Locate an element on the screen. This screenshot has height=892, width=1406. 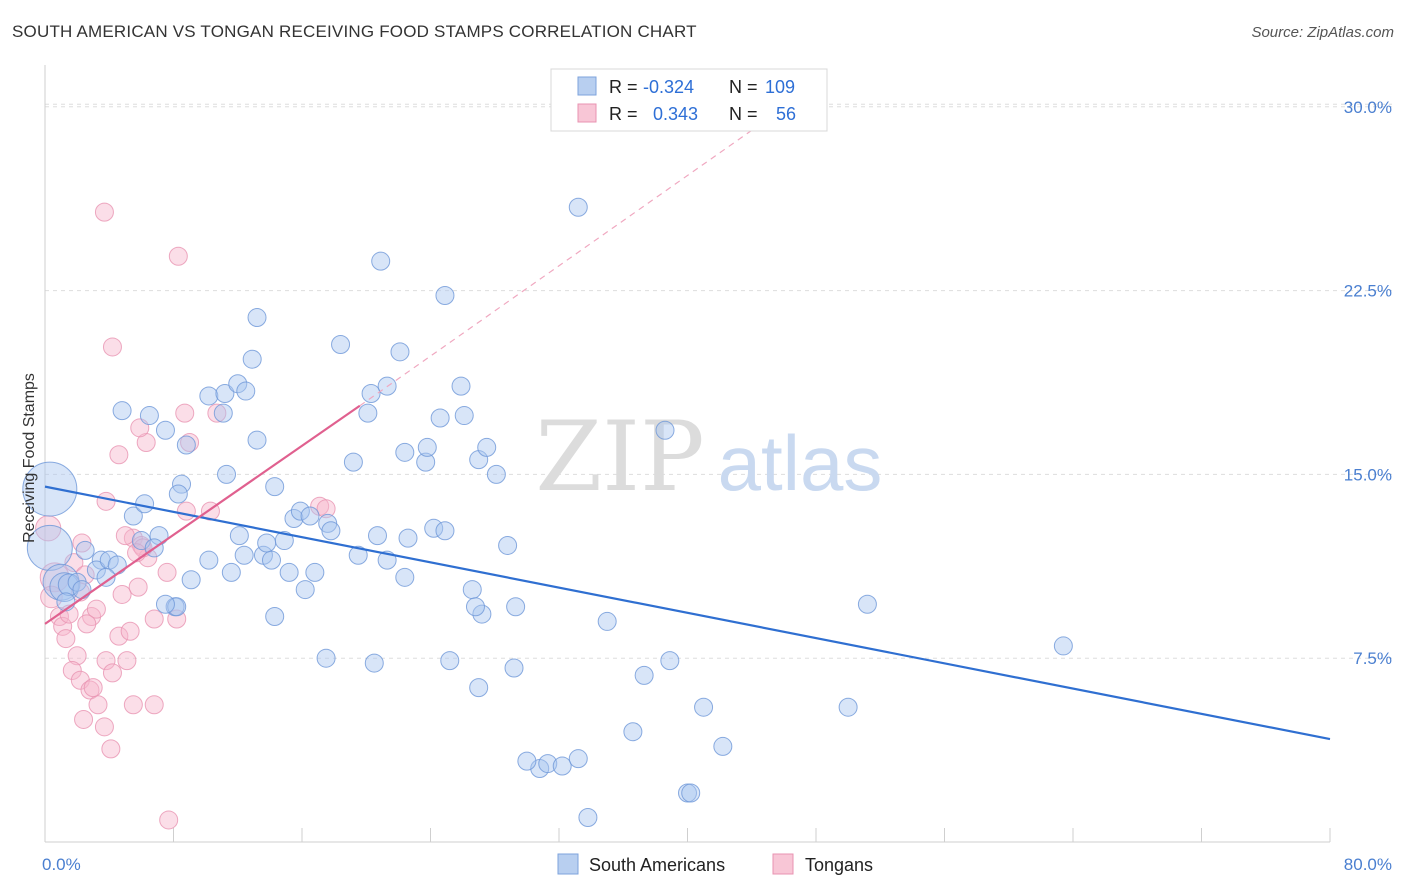
legend-n-value-1: 109 is located at coordinates (780, 87).